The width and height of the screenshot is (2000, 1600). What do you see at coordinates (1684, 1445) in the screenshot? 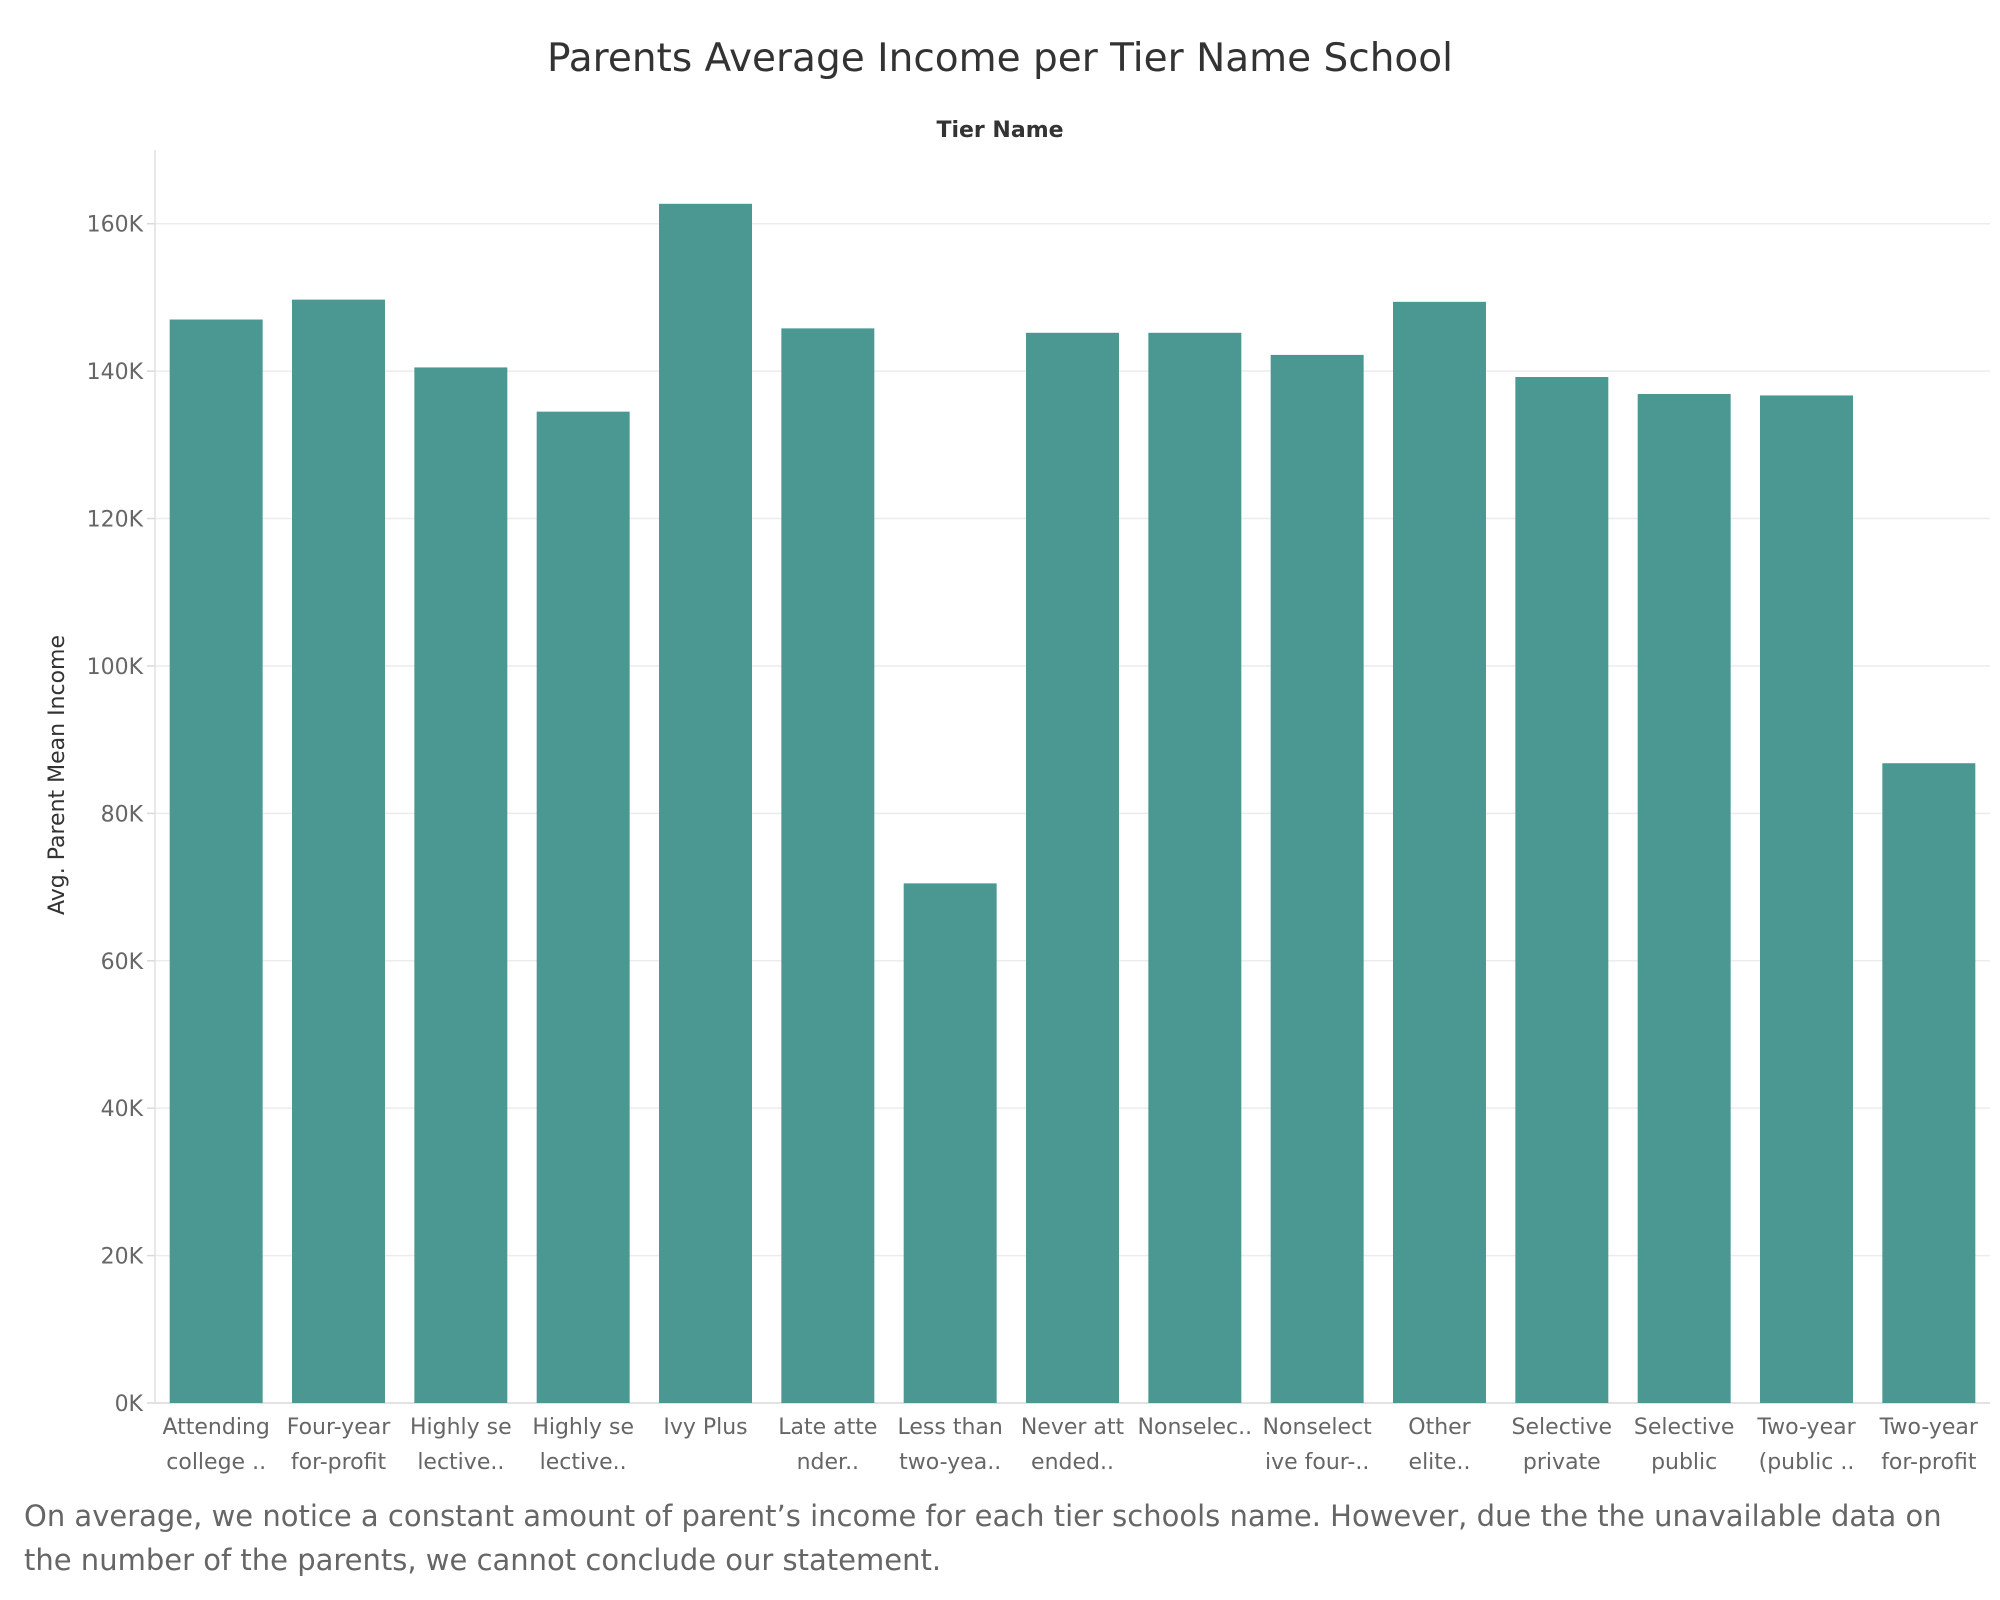
I see `x-category-label: Selective public` at bounding box center [1684, 1445].